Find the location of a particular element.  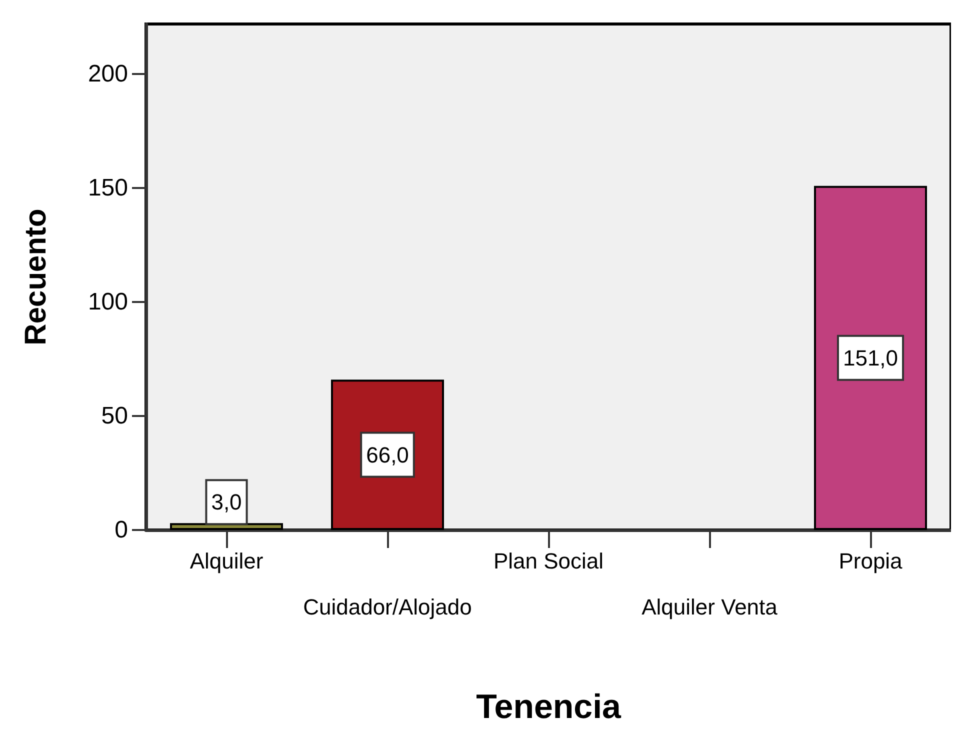

y-tick-label: 150 is located at coordinates (108, 188).